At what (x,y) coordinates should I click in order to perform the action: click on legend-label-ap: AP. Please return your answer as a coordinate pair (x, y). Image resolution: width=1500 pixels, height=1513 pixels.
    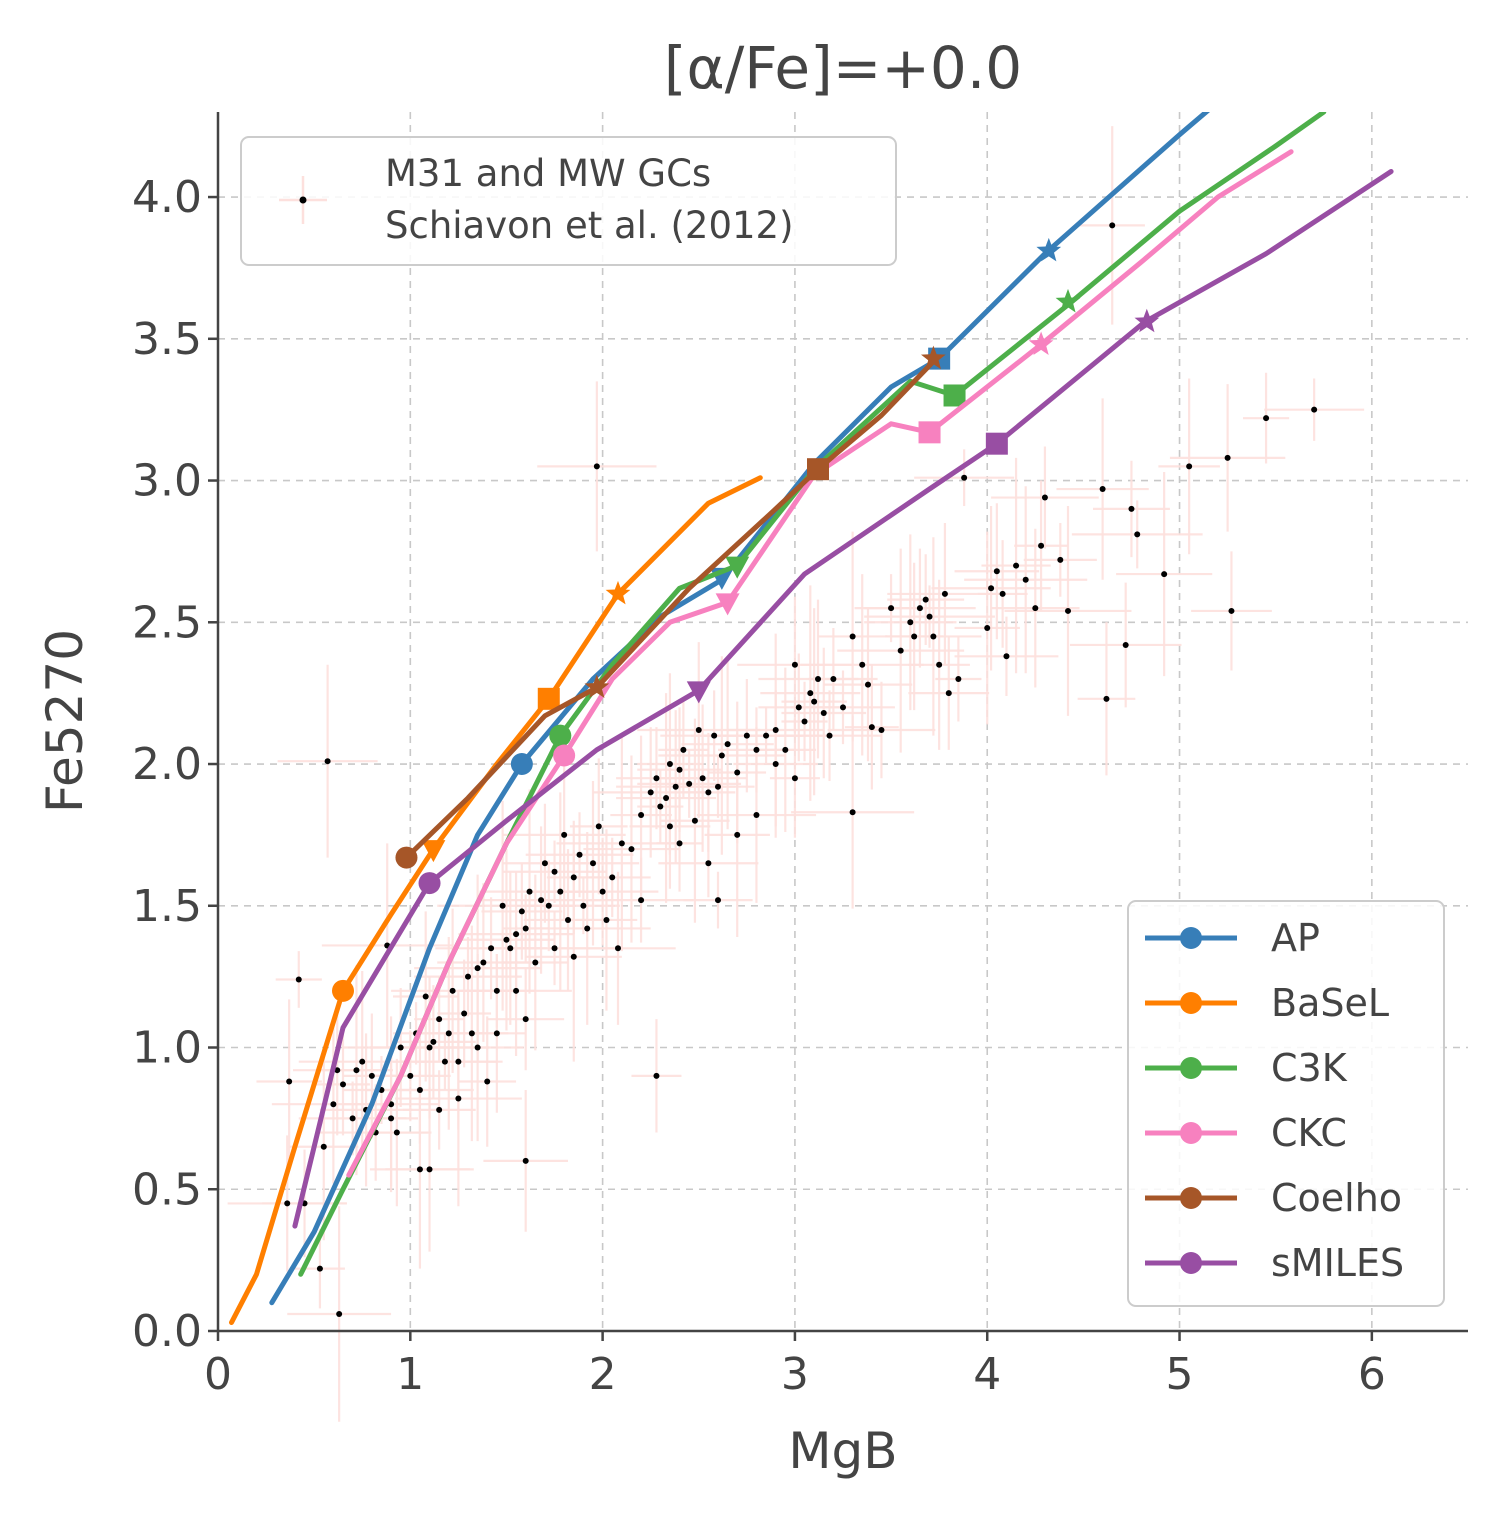
    Looking at the image, I should click on (1295, 938).